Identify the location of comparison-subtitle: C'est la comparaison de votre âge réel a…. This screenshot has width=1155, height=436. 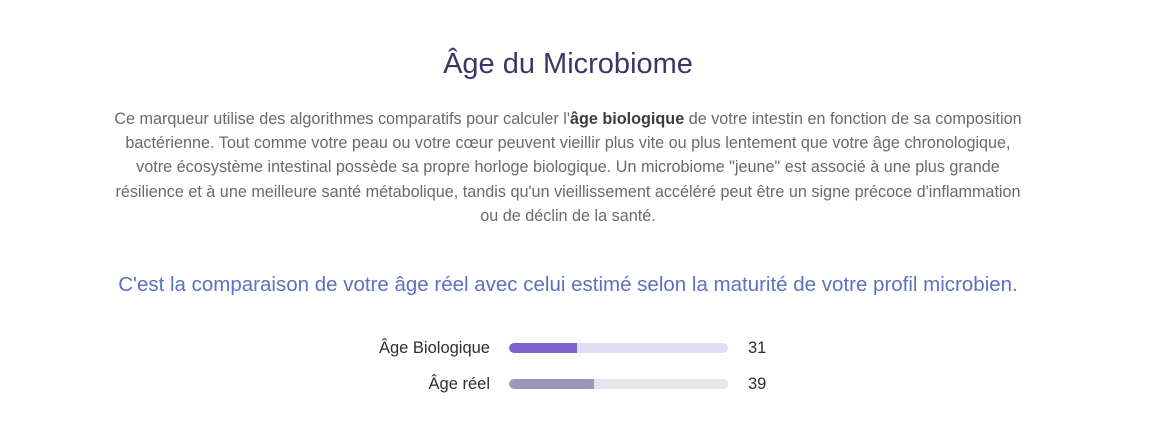
(568, 284).